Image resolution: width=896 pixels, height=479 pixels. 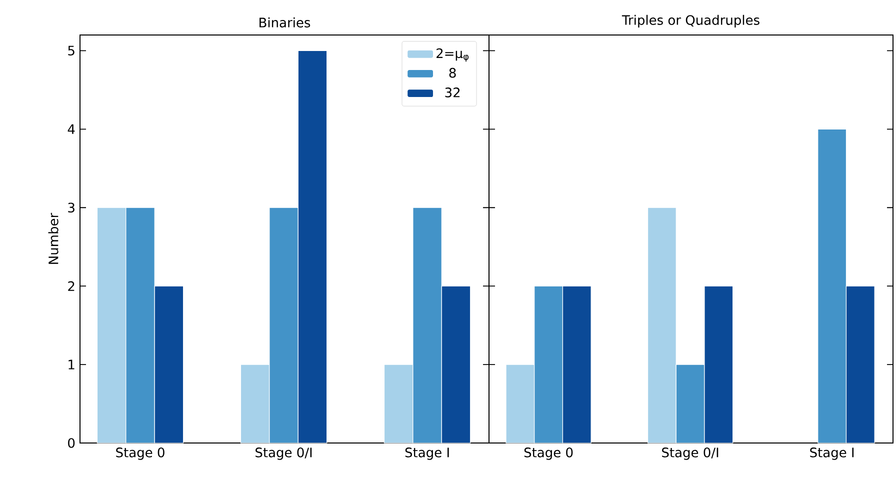 I want to click on y-tick-label: 1, so click(x=71, y=365).